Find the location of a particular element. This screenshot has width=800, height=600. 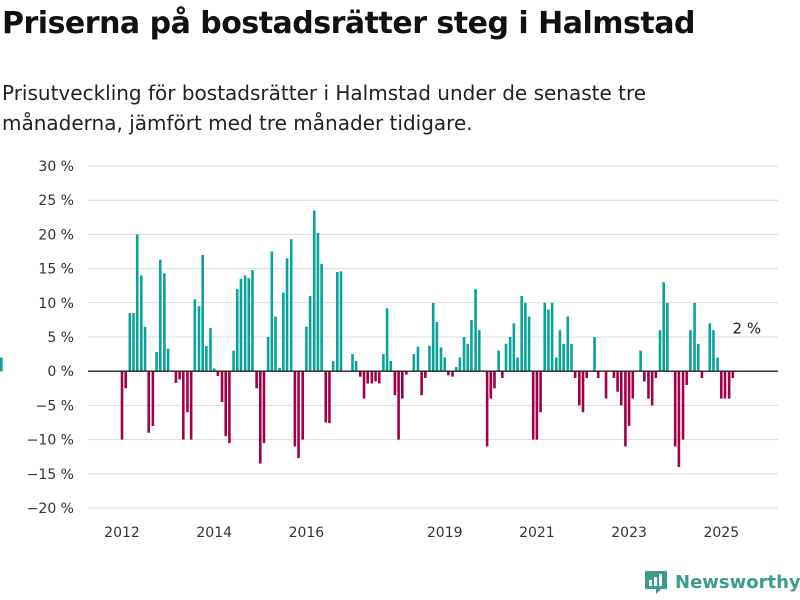

y-tick-label: 10 % is located at coordinates (56, 304).